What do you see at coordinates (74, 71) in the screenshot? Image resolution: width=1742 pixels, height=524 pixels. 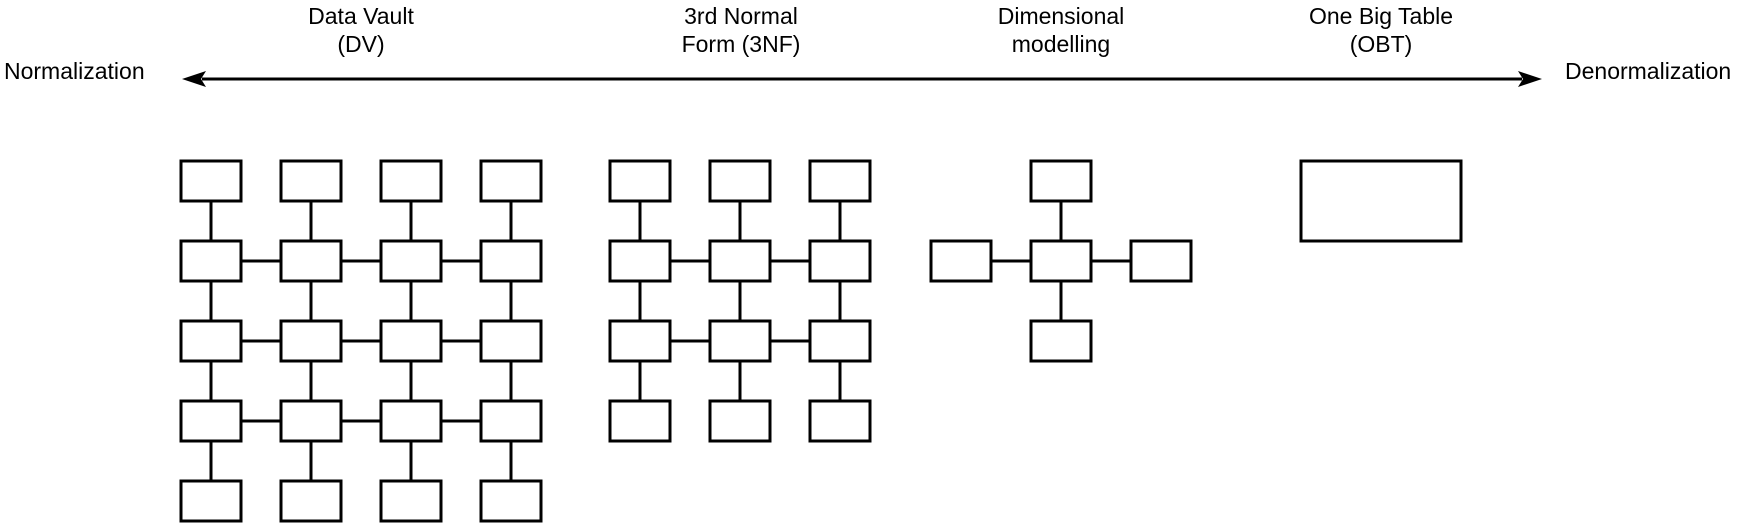 I see `normalization-label: Normalization` at bounding box center [74, 71].